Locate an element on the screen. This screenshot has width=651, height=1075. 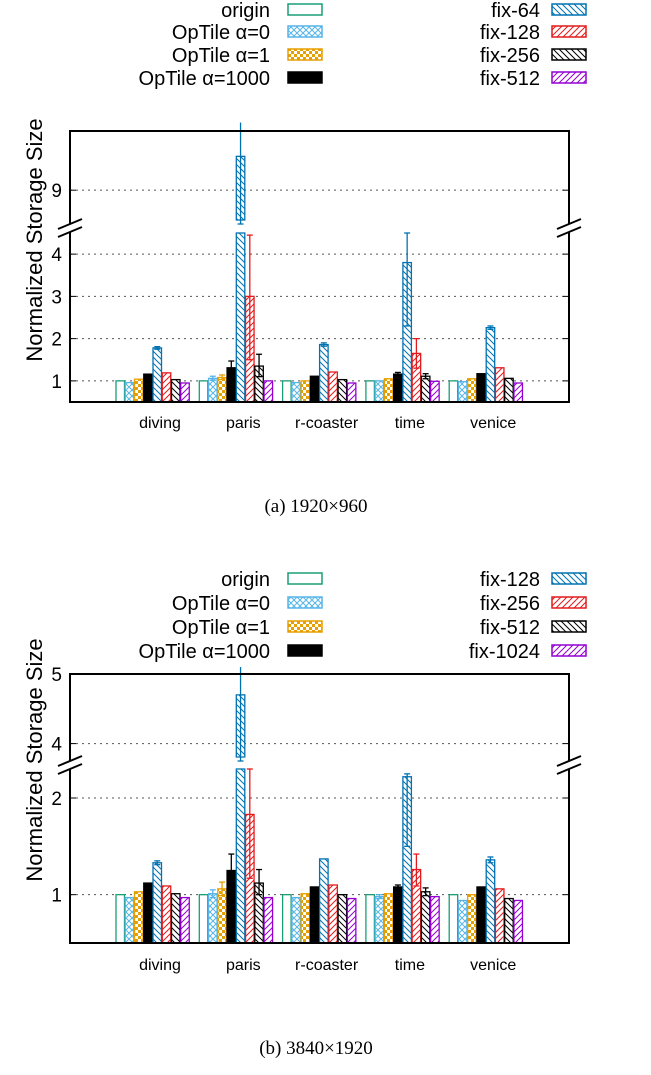
y-tick-label: 9 is located at coordinates (56, 191).